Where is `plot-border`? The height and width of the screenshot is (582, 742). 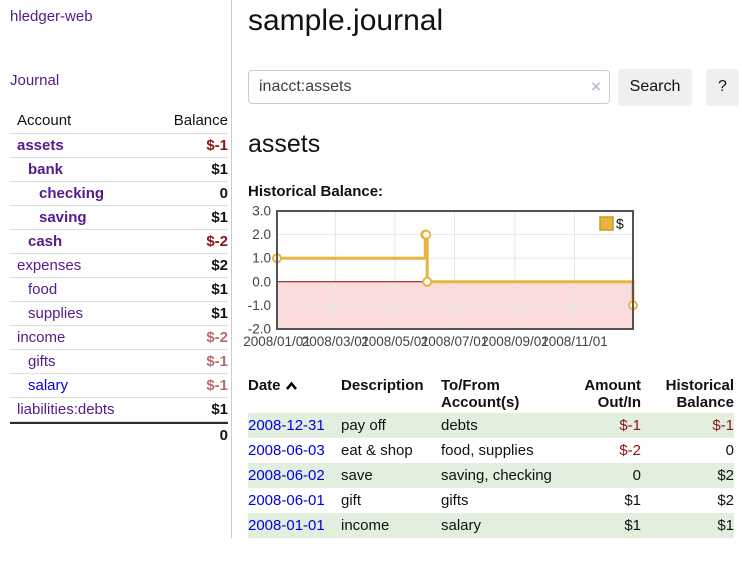
plot-border is located at coordinates (455, 270).